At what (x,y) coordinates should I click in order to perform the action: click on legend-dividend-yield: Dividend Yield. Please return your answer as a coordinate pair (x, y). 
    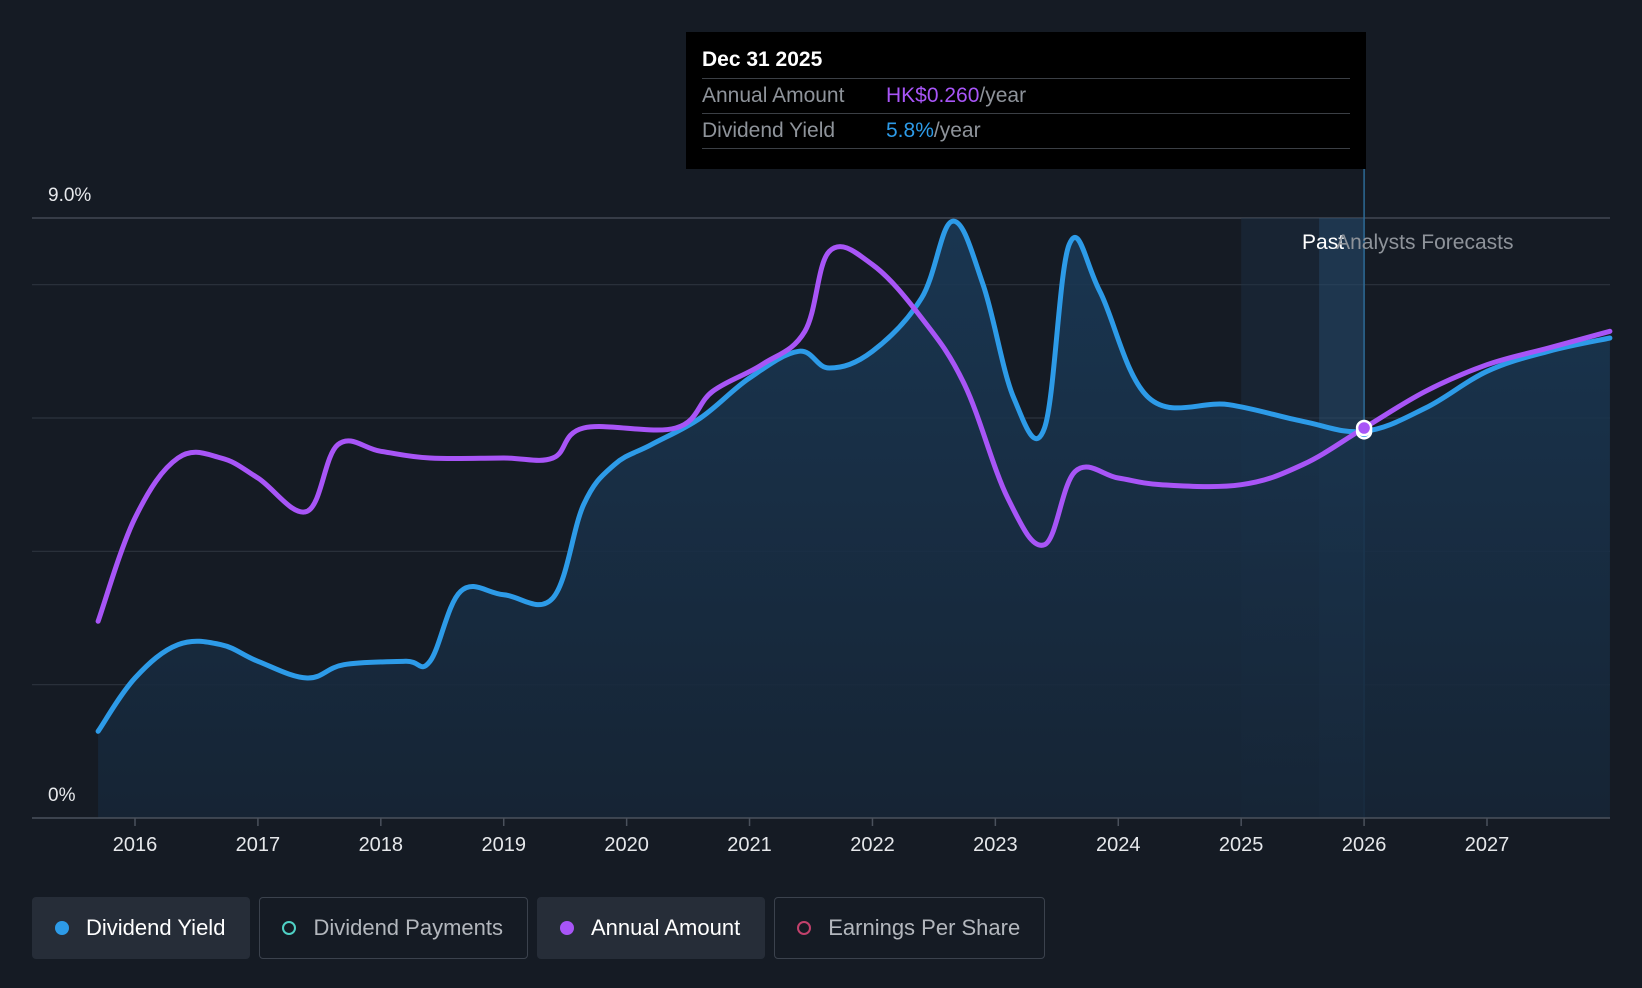
    Looking at the image, I should click on (141, 928).